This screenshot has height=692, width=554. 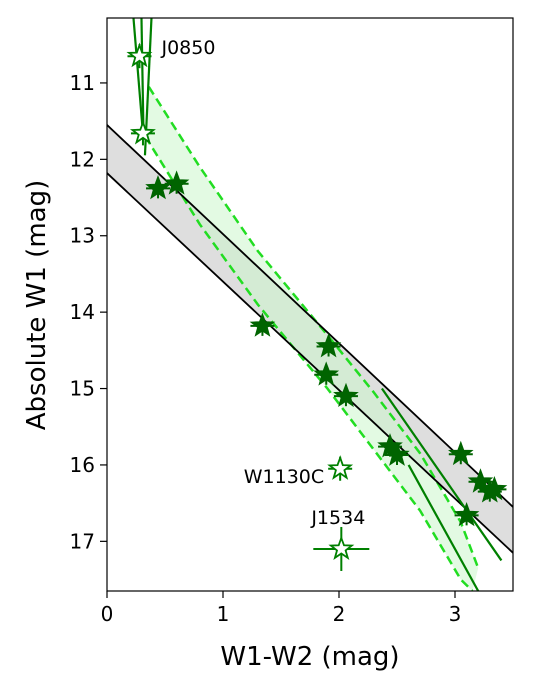 I want to click on x-tick-label: 0, so click(x=107, y=614).